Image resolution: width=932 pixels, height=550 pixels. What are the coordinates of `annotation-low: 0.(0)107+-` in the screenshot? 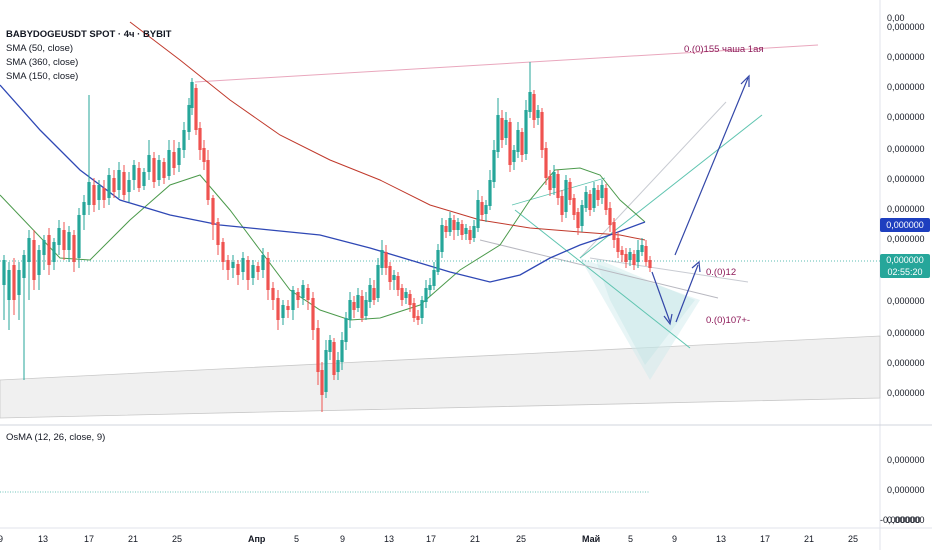 It's located at (728, 320).